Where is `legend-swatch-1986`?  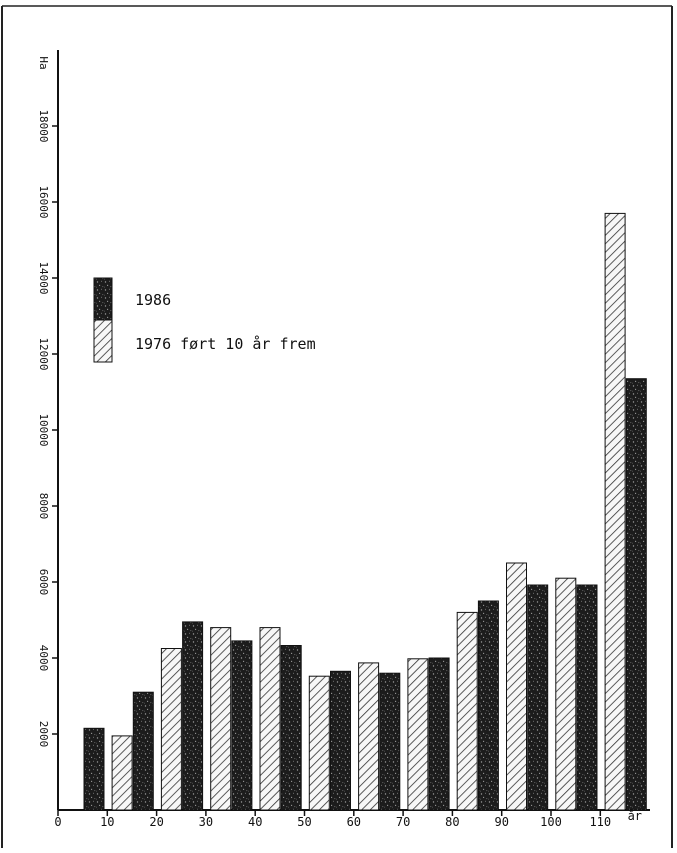 legend-swatch-1986 is located at coordinates (103, 299).